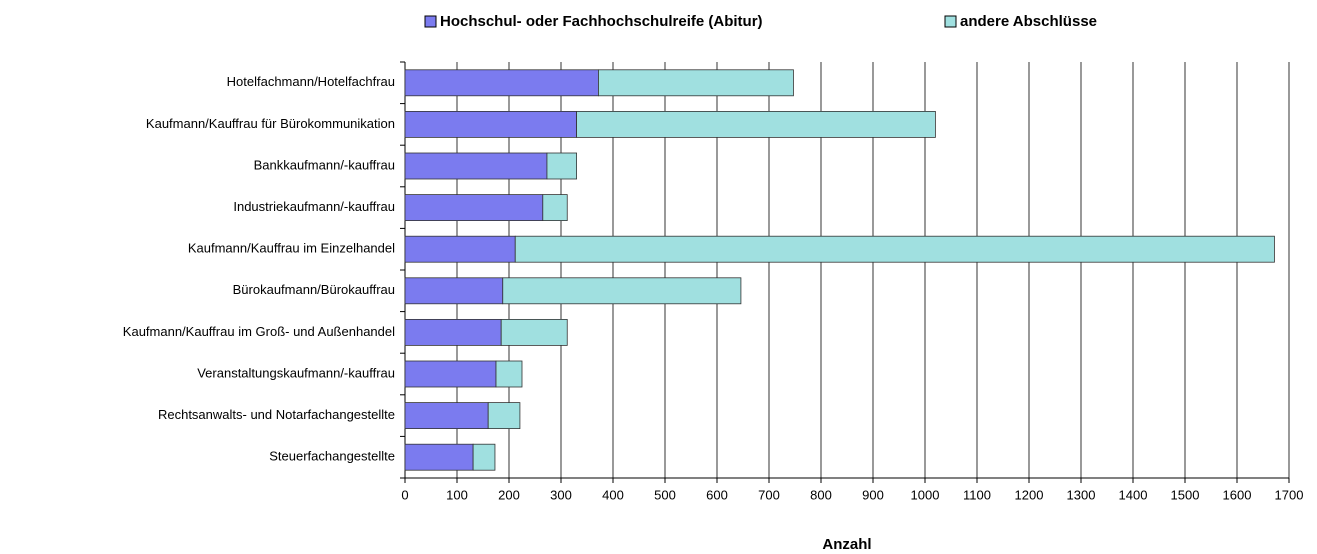 The width and height of the screenshot is (1317, 554). Describe the element at coordinates (404, 494) in the screenshot. I see `x-tick-label: 0` at that location.